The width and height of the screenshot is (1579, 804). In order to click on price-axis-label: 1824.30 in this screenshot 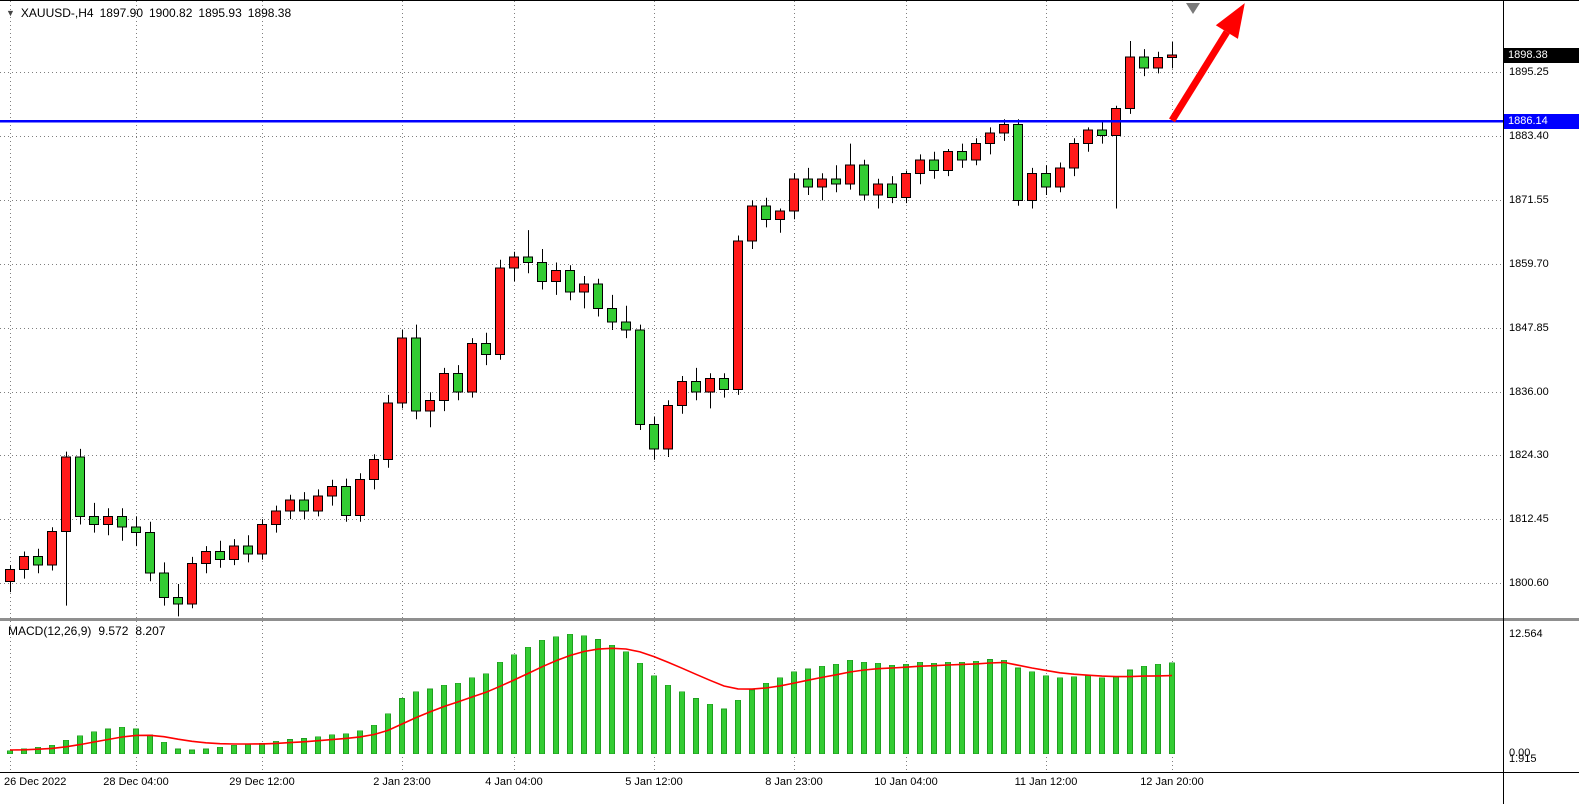, I will do `click(1529, 454)`.